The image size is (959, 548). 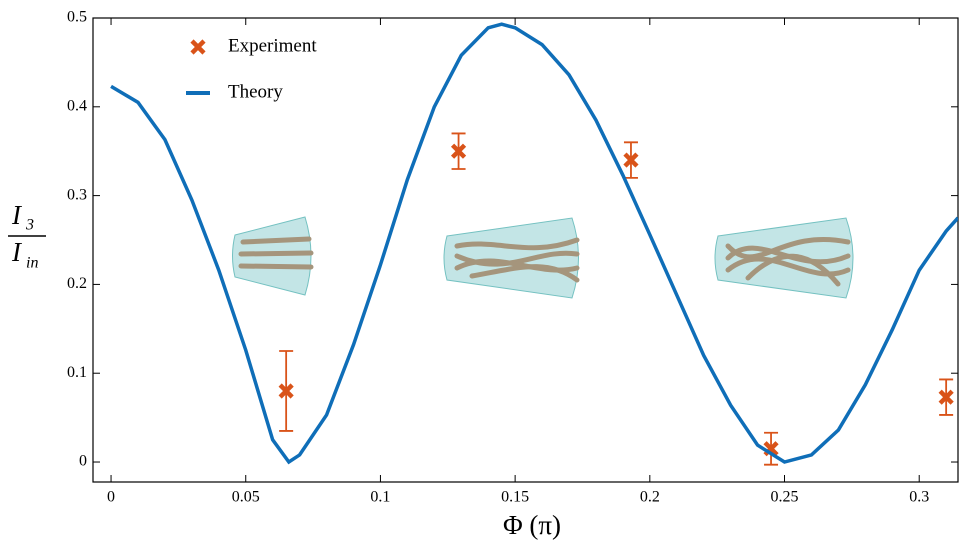 I want to click on y-tick-label: 0.1, so click(x=77, y=372).